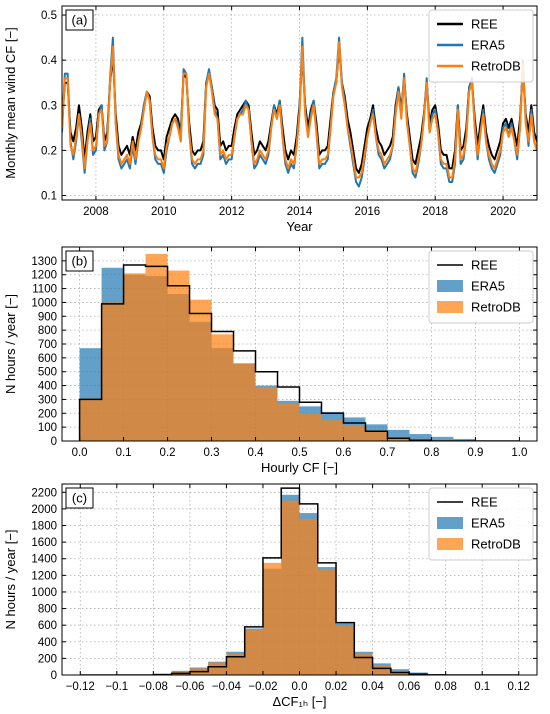 Image resolution: width=550 pixels, height=714 pixels. What do you see at coordinates (47, 317) in the screenshot?
I see `y-tick-label: 900` at bounding box center [47, 317].